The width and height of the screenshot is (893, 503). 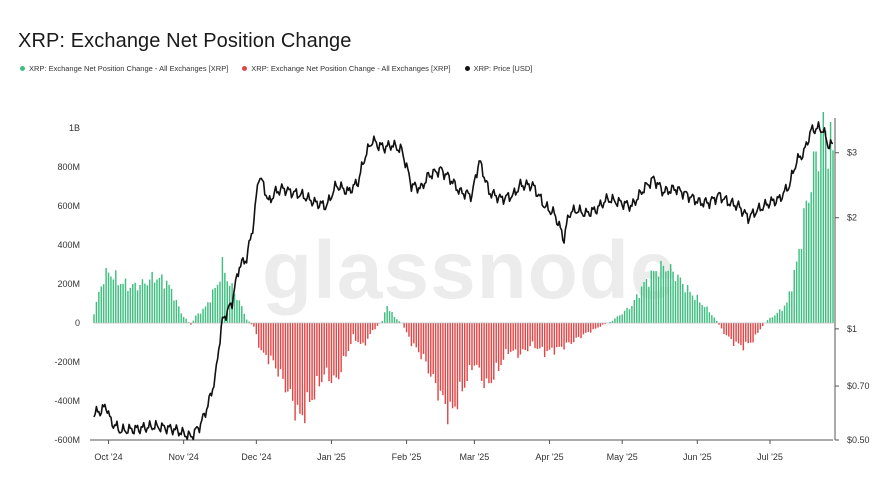 I want to click on x-tick-label: May '25, so click(x=622, y=457).